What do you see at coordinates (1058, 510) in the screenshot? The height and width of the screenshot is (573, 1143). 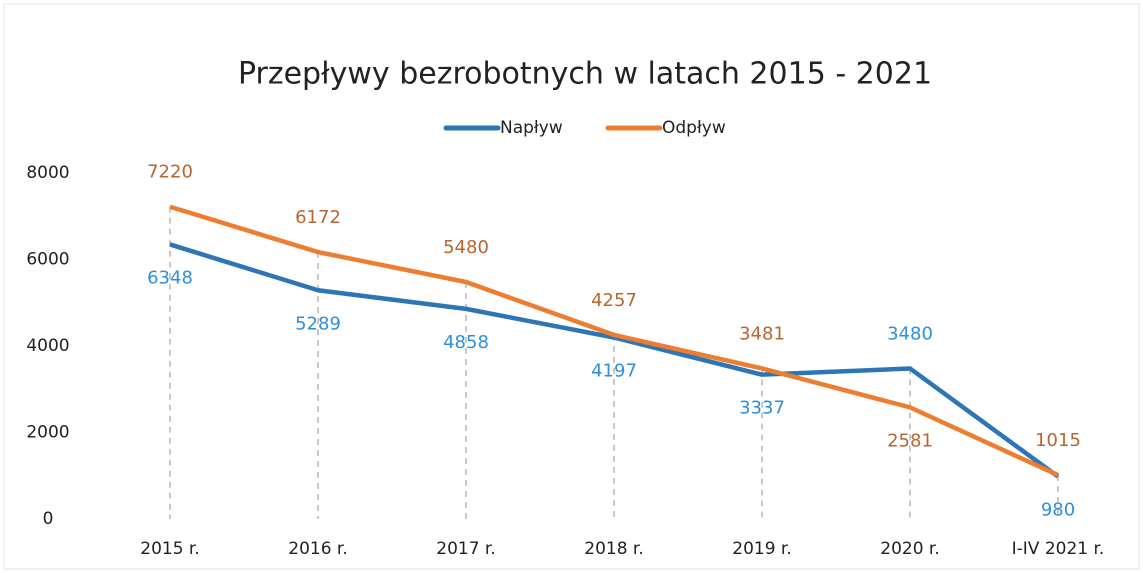 I see `data-label: 980` at bounding box center [1058, 510].